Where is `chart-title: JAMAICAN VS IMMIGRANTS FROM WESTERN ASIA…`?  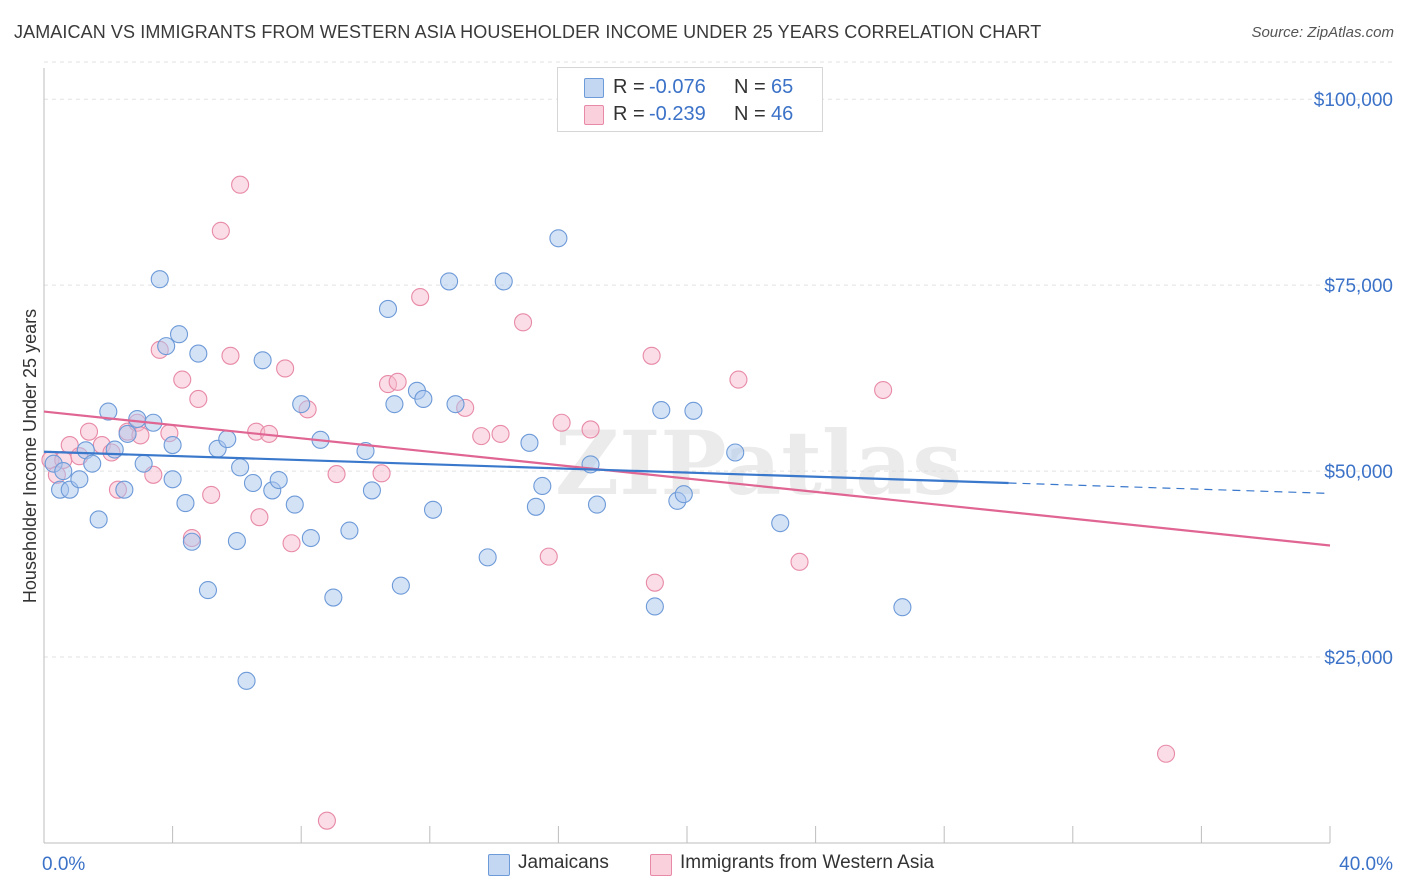
chart-title: JAMAICAN VS IMMIGRANTS FROM WESTERN ASIA… is located at coordinates (528, 32).